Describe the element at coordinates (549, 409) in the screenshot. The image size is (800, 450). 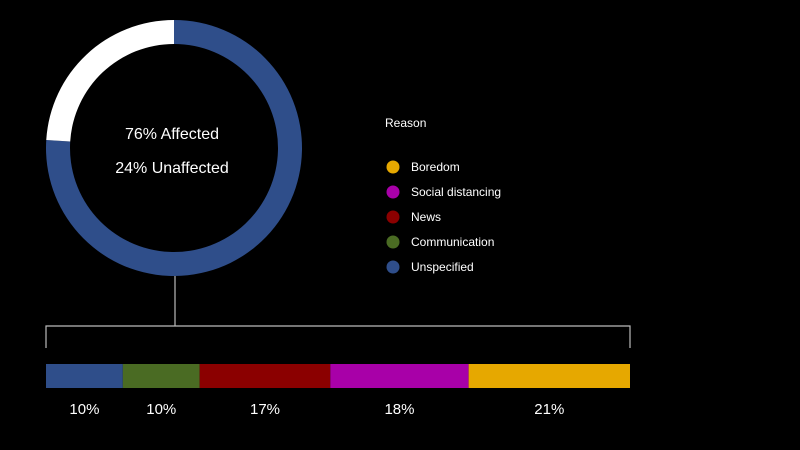
I see `bar-percent-label-boredom: 21%` at that location.